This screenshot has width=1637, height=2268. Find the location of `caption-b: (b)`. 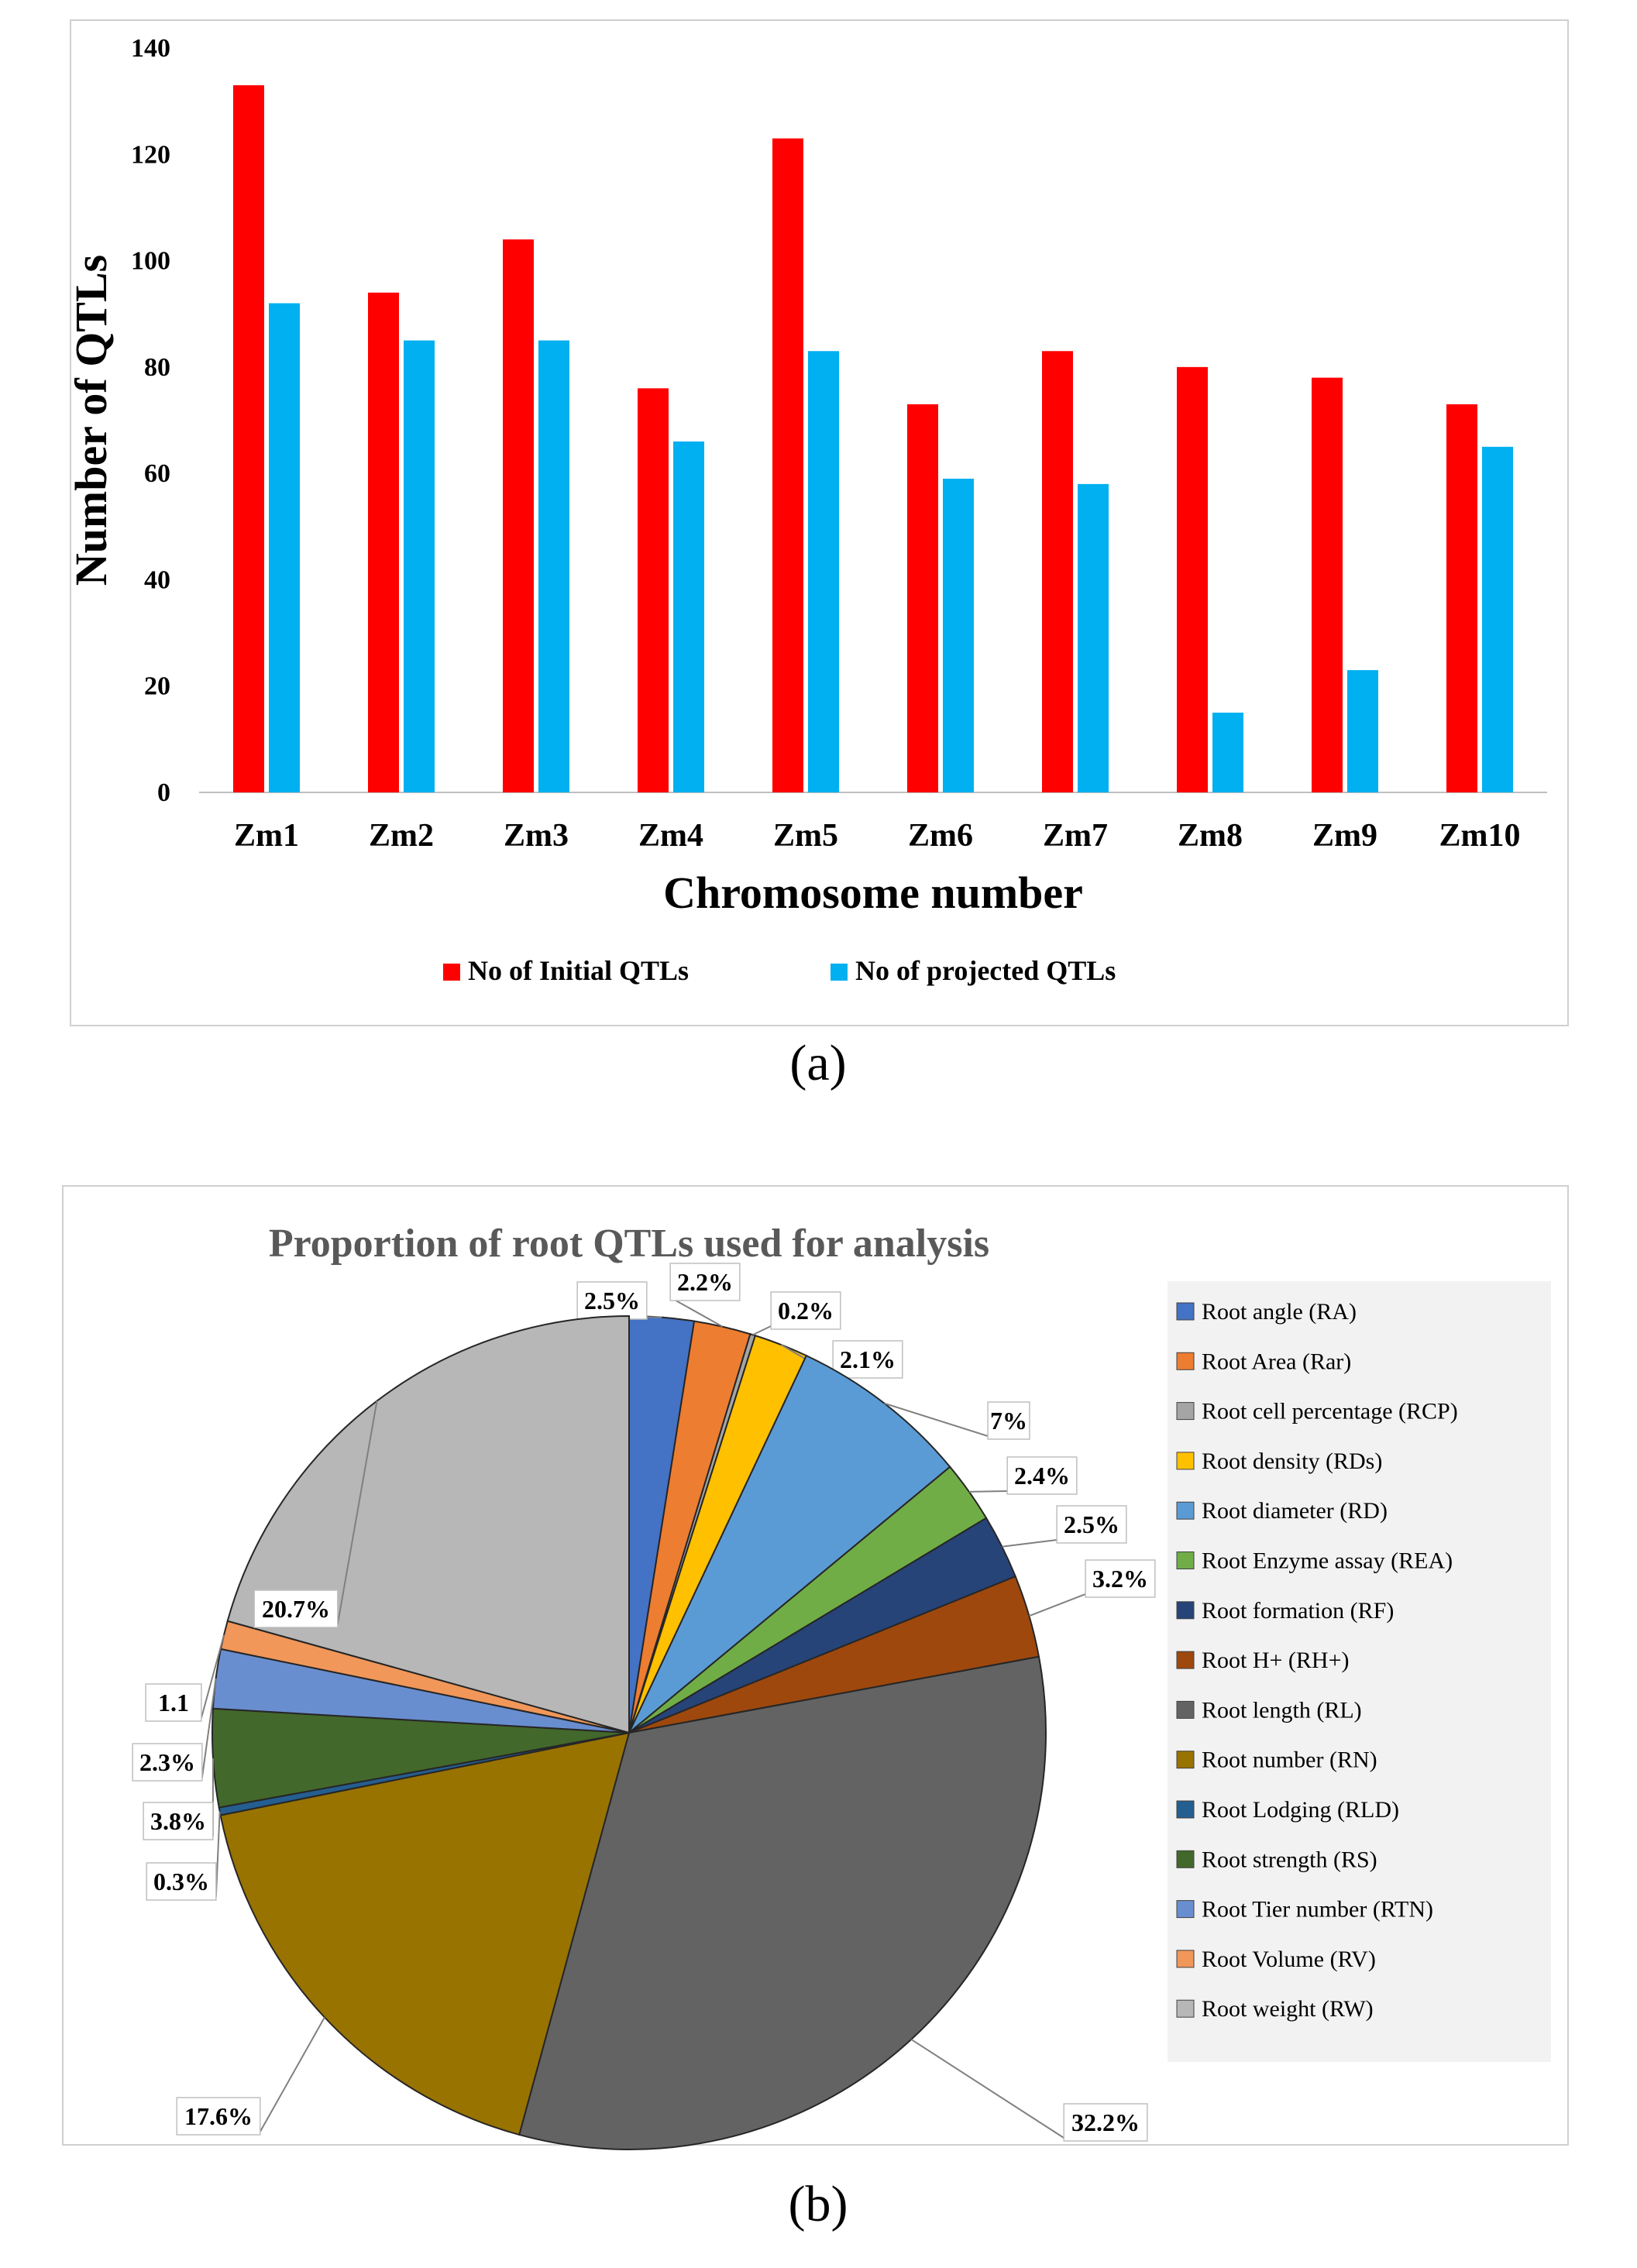

caption-b: (b) is located at coordinates (818, 2204).